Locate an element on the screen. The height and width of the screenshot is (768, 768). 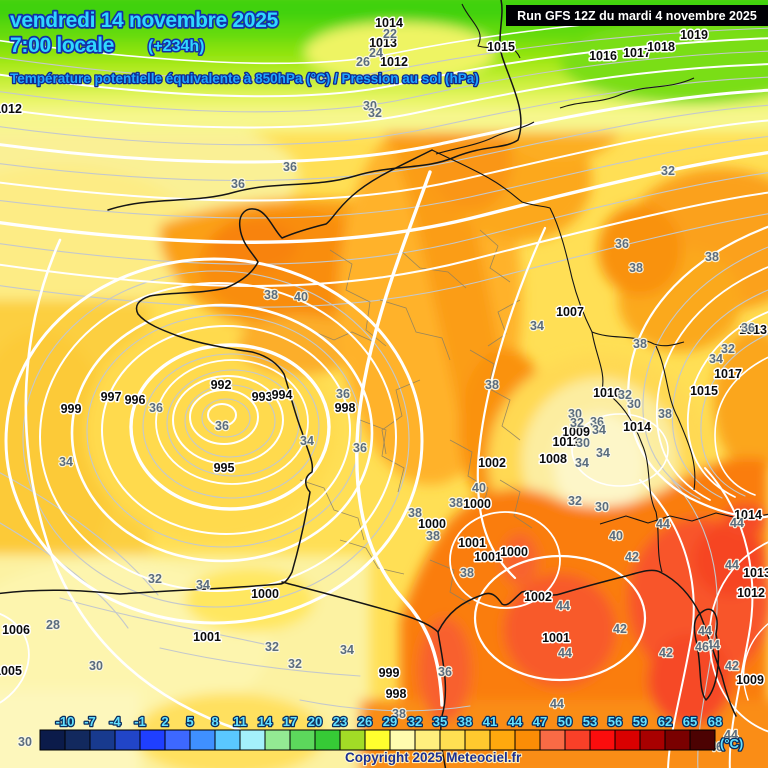
scale-value: 47 is located at coordinates (540, 721).